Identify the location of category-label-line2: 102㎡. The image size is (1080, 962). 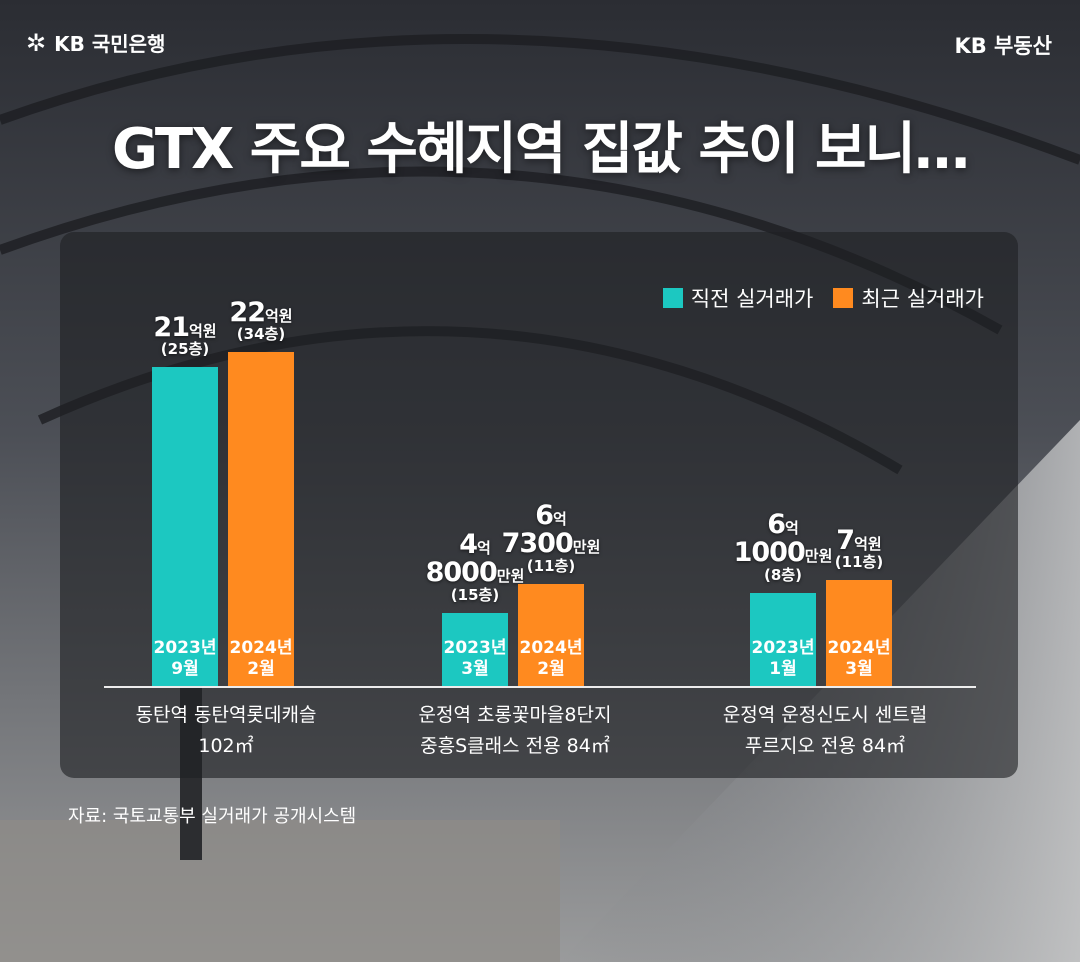
(226, 746).